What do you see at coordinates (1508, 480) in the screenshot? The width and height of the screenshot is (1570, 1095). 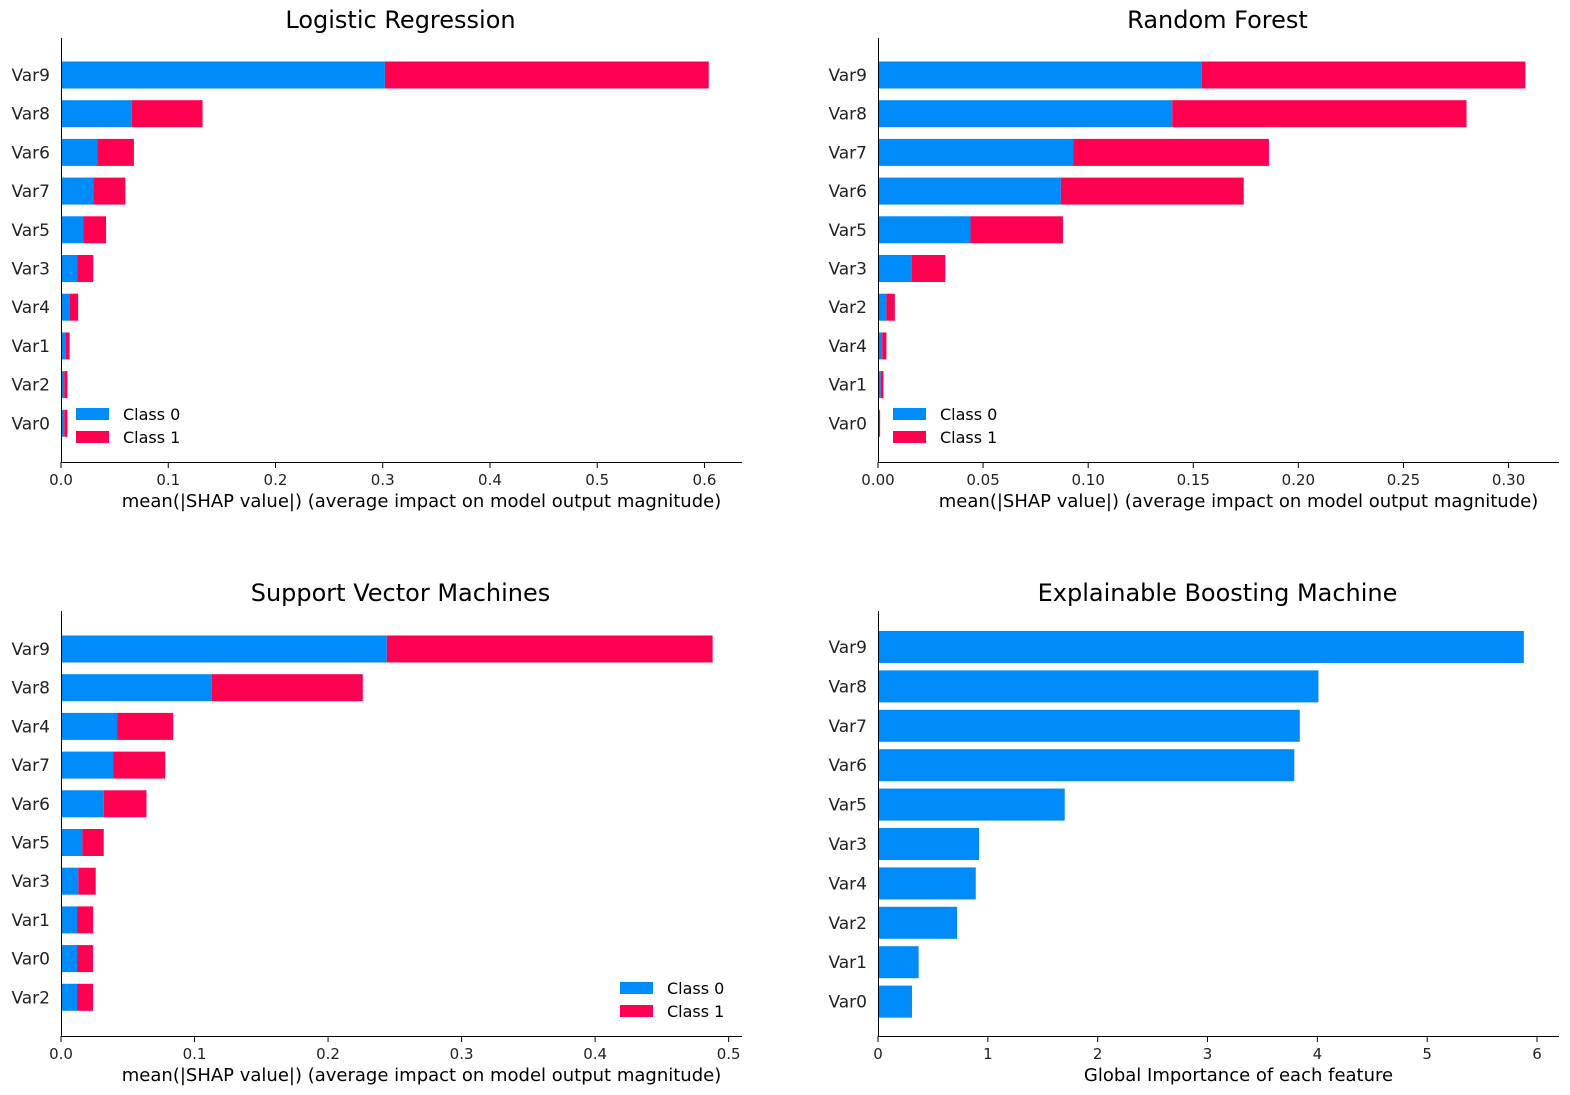 I see `x-tick-label: 0.30` at bounding box center [1508, 480].